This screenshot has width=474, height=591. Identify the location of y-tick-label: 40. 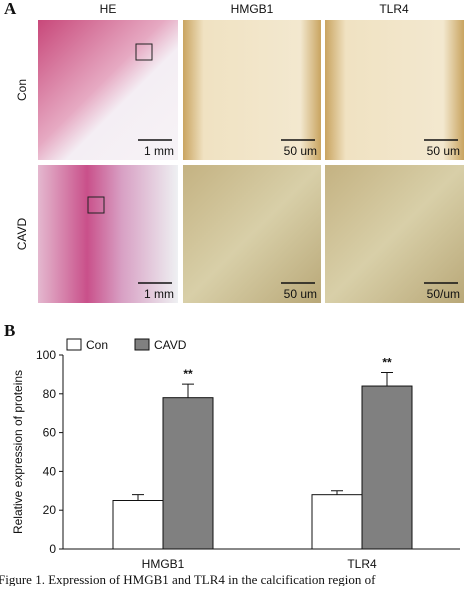
(50, 471).